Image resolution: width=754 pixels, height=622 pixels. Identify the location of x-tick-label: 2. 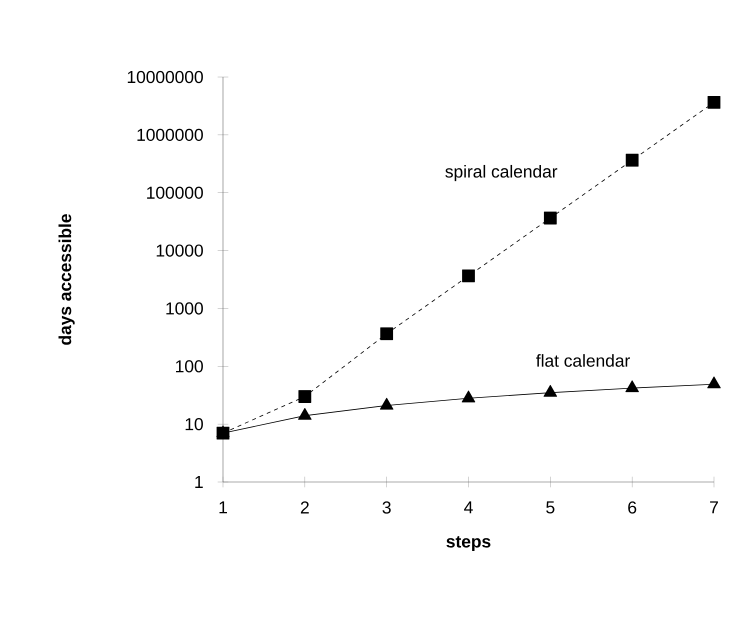
(304, 507).